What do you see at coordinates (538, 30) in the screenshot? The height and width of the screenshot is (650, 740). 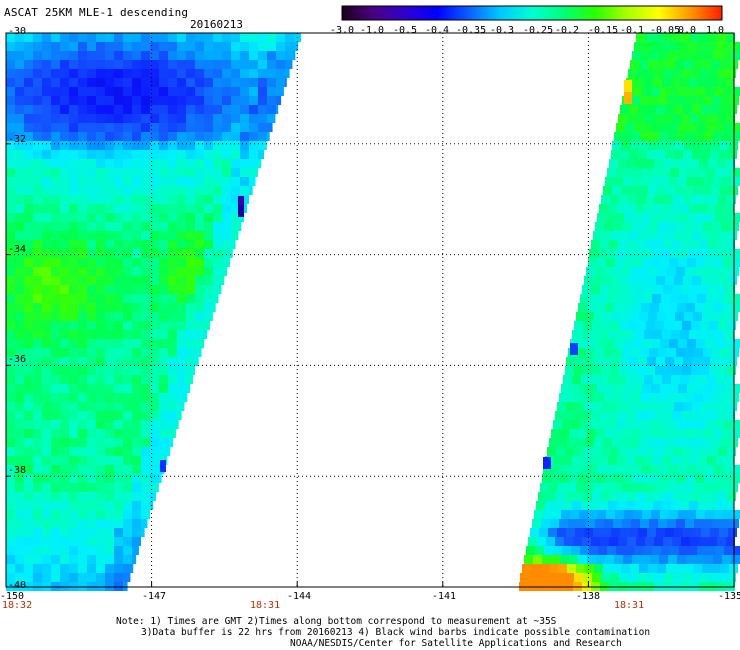 I see `colorbar-tick: -0.25` at bounding box center [538, 30].